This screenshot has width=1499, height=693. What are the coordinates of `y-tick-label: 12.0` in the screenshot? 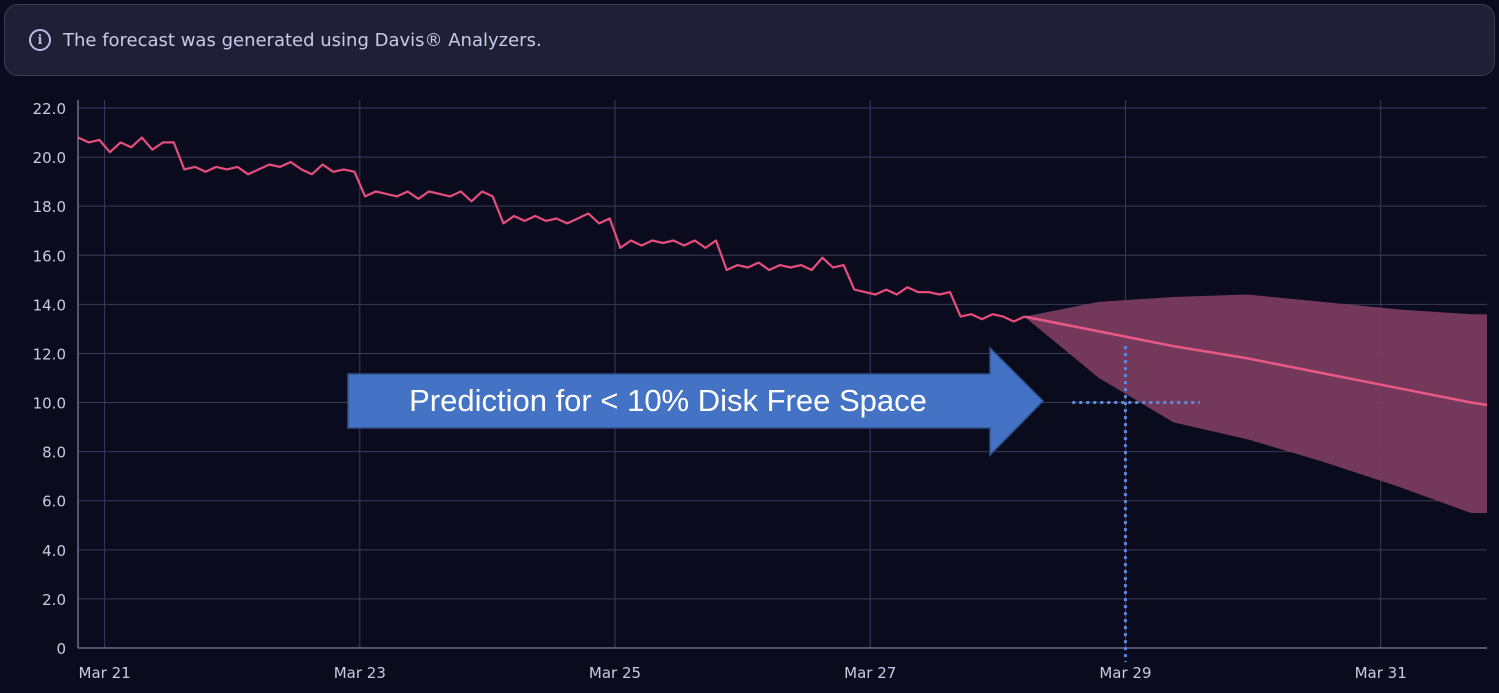 It's located at (49, 354).